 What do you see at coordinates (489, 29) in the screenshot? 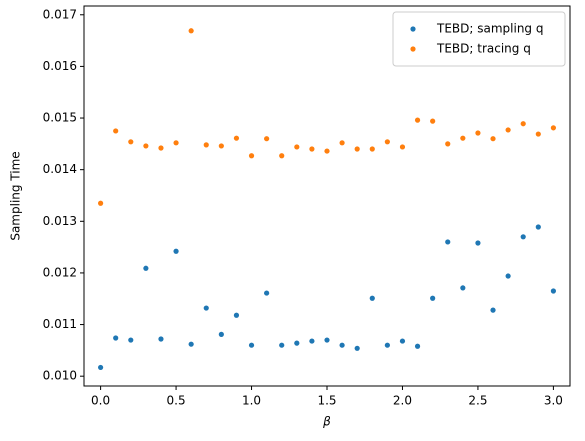
I see `legend-label: TEBD; sampling q` at bounding box center [489, 29].